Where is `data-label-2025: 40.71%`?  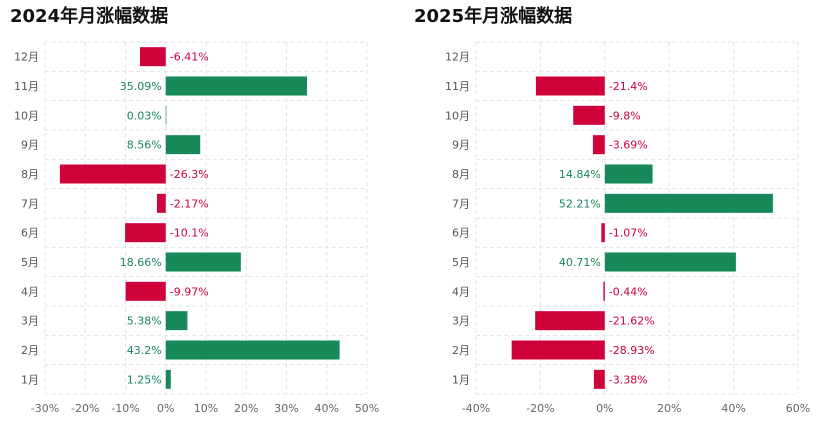 data-label-2025: 40.71% is located at coordinates (580, 262).